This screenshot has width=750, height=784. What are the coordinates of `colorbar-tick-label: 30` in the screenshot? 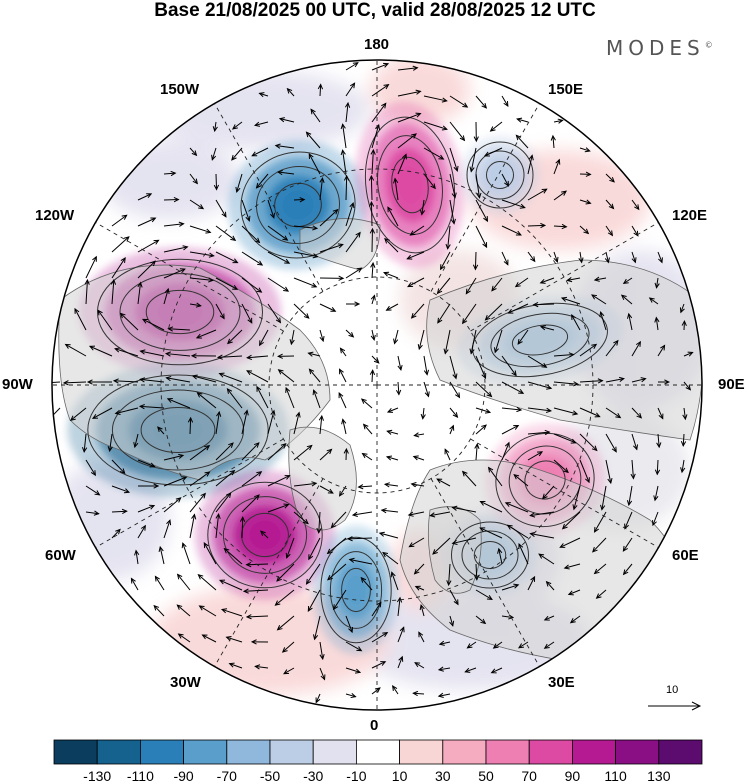 It's located at (443, 776).